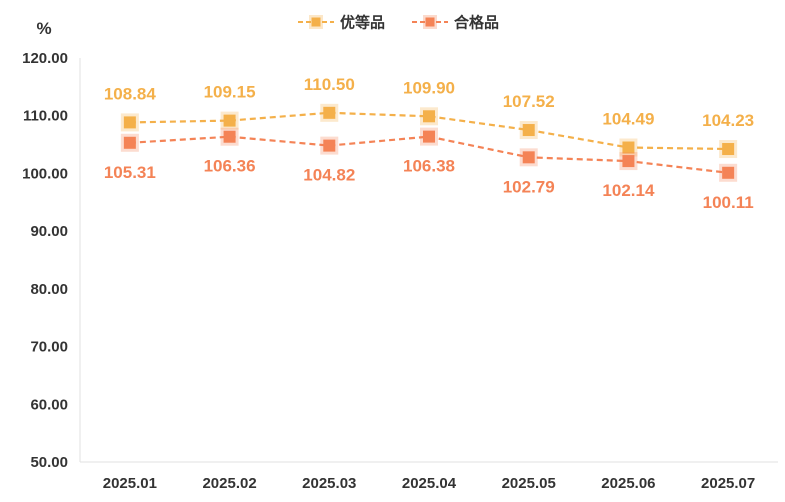  What do you see at coordinates (728, 483) in the screenshot?
I see `x-tick-label: 2025.07` at bounding box center [728, 483].